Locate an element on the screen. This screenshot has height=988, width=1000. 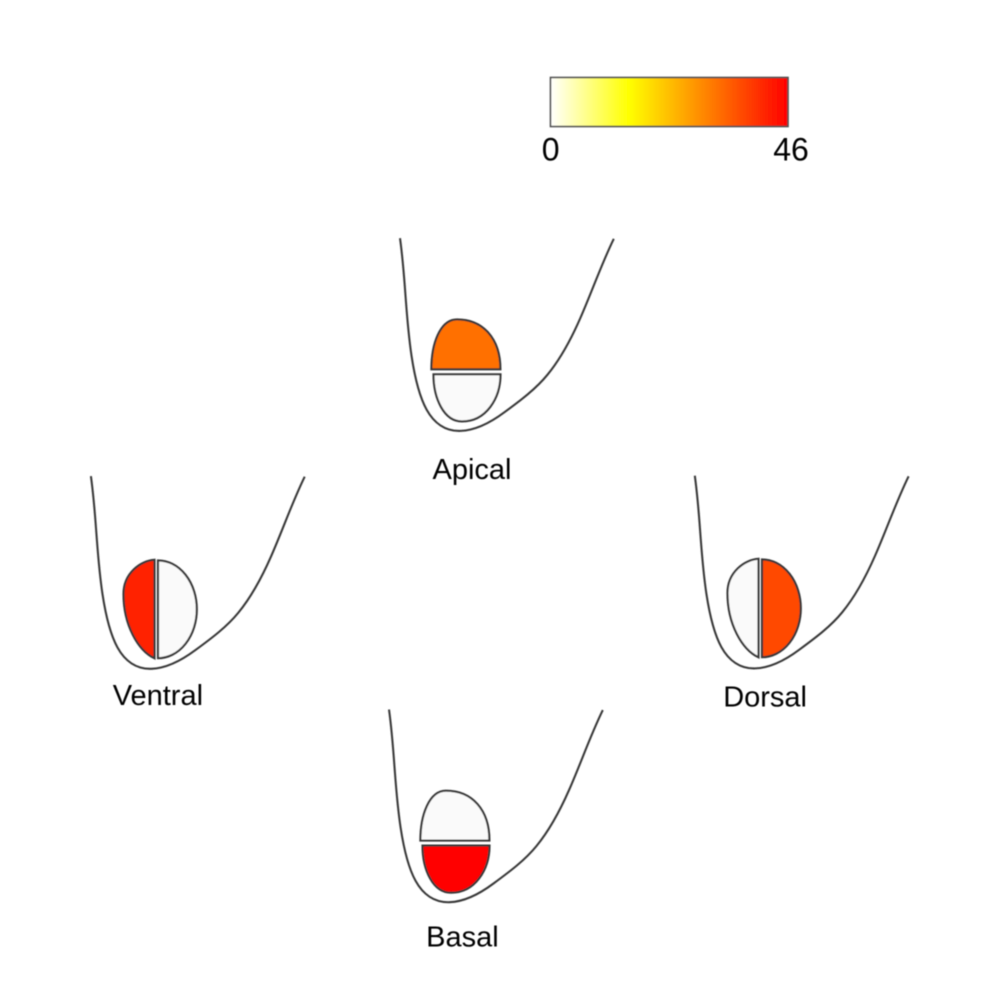
svg-text: Apical is located at coordinates (472, 470).